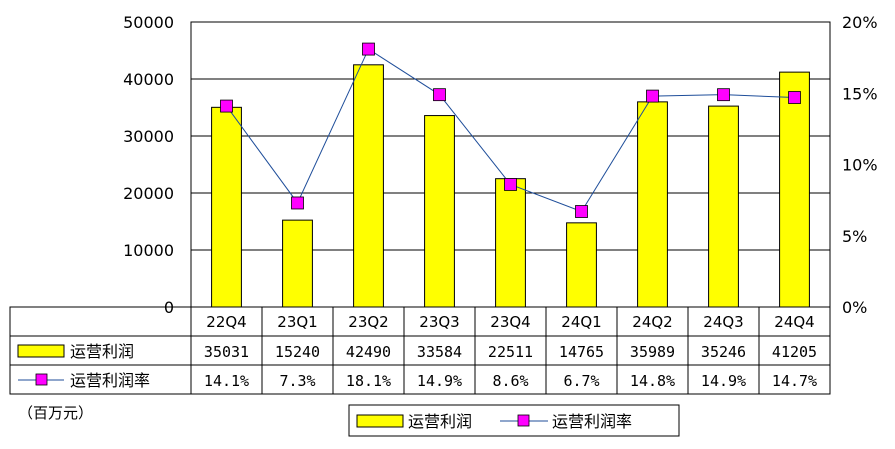 The height and width of the screenshot is (449, 895). What do you see at coordinates (148, 136) in the screenshot?
I see `left-axis-tick-label: 30000` at bounding box center [148, 136].